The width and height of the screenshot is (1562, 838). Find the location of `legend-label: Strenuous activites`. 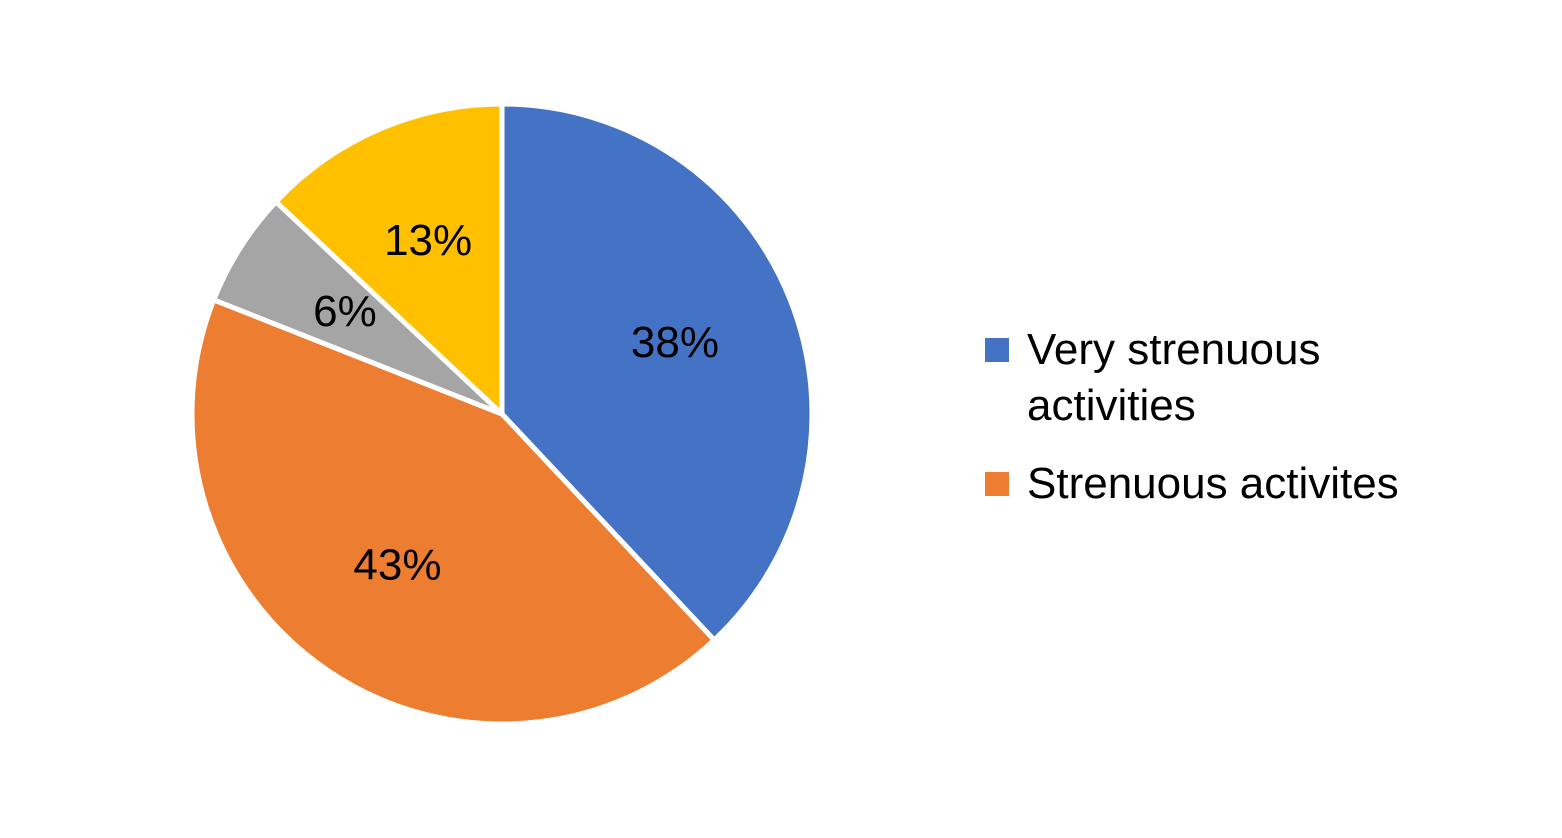

legend-label: Strenuous activites is located at coordinates (1213, 483).